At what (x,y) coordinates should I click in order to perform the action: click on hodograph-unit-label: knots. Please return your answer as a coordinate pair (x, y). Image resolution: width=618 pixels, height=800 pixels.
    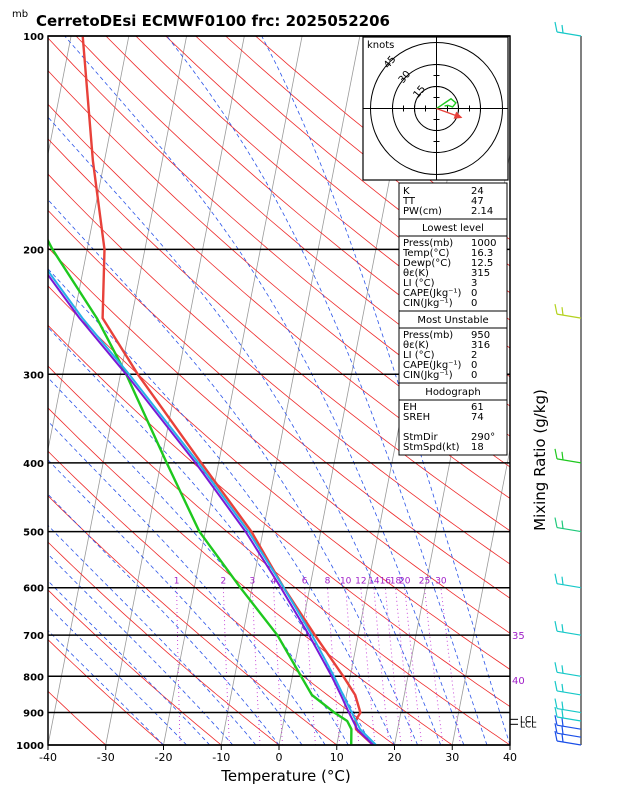
    Looking at the image, I should click on (380, 45).